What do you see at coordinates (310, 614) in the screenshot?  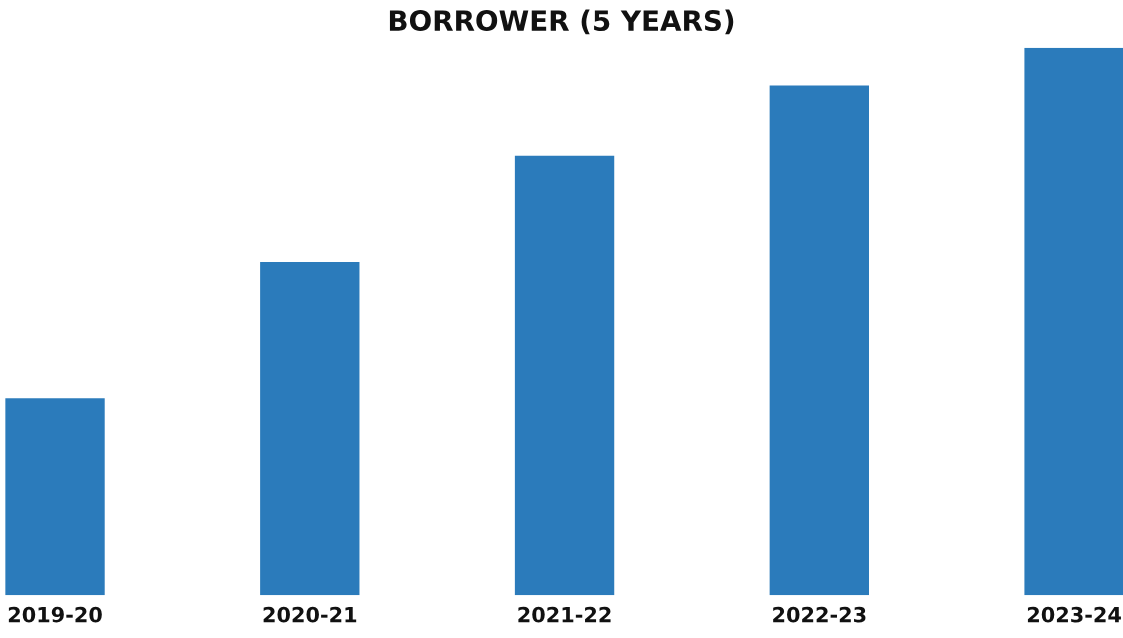 I see `x-tick-label: 2020-21` at bounding box center [310, 614].